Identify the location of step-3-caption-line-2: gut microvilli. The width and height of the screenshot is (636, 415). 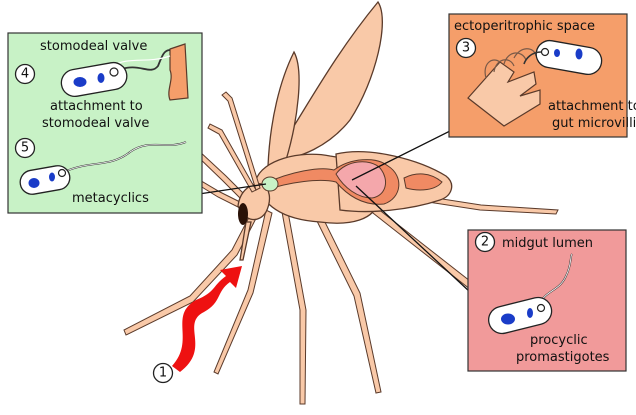
(594, 123).